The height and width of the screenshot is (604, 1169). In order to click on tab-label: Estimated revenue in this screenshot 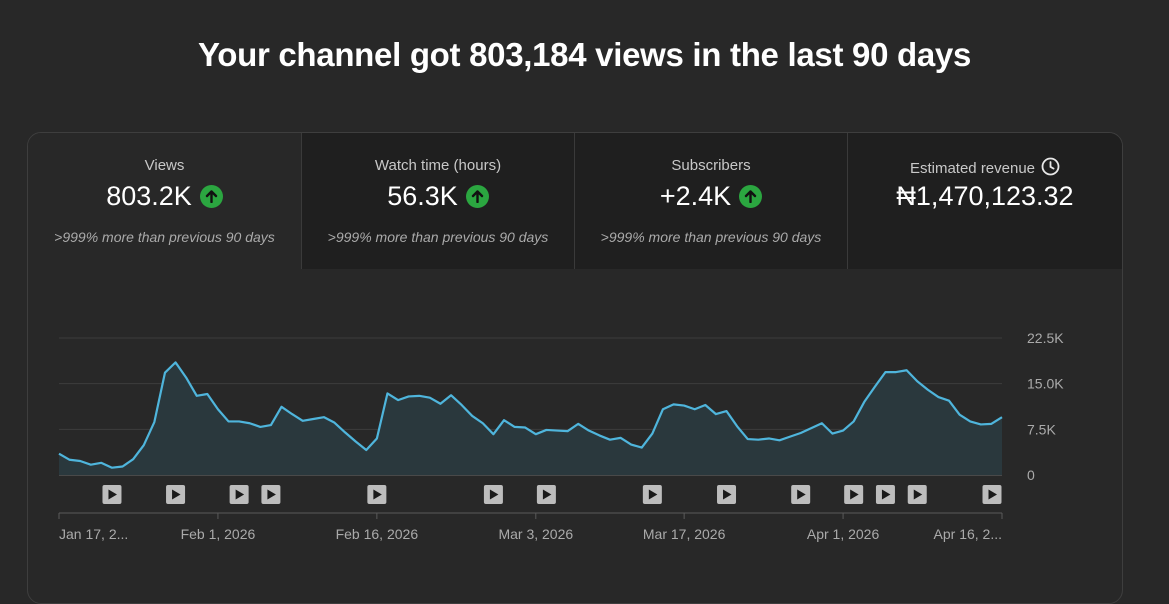, I will do `click(972, 168)`.